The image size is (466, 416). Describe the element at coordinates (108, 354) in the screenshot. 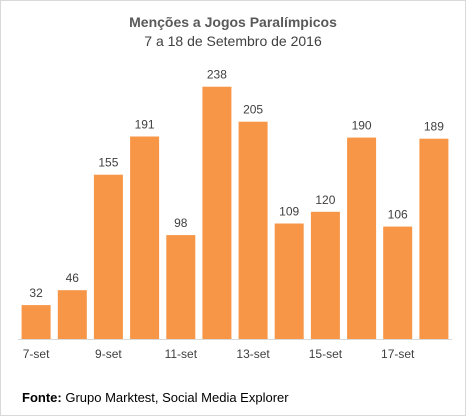

I see `x-tick-label: 9-set` at that location.